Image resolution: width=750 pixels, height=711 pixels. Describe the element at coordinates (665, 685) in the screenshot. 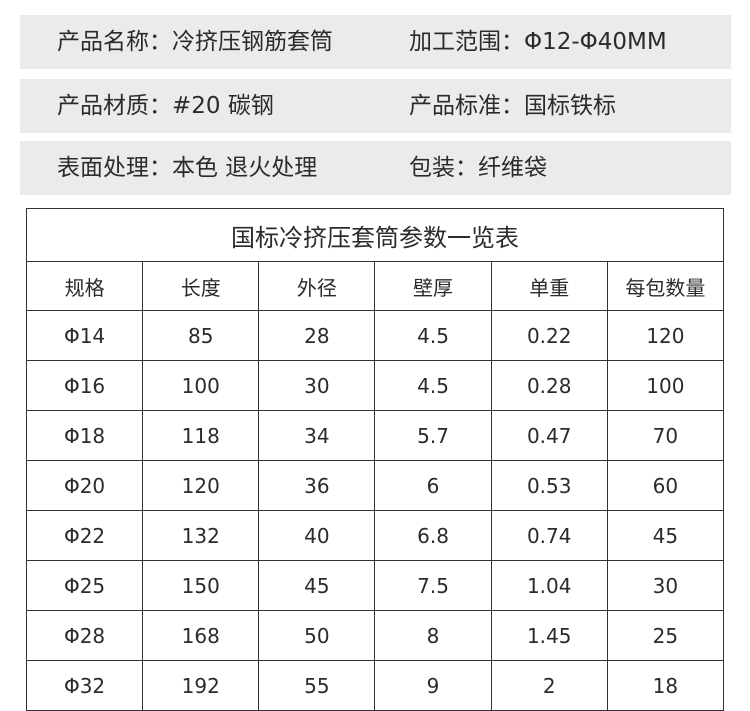

I see `cell-pack-quantity: 18` at that location.